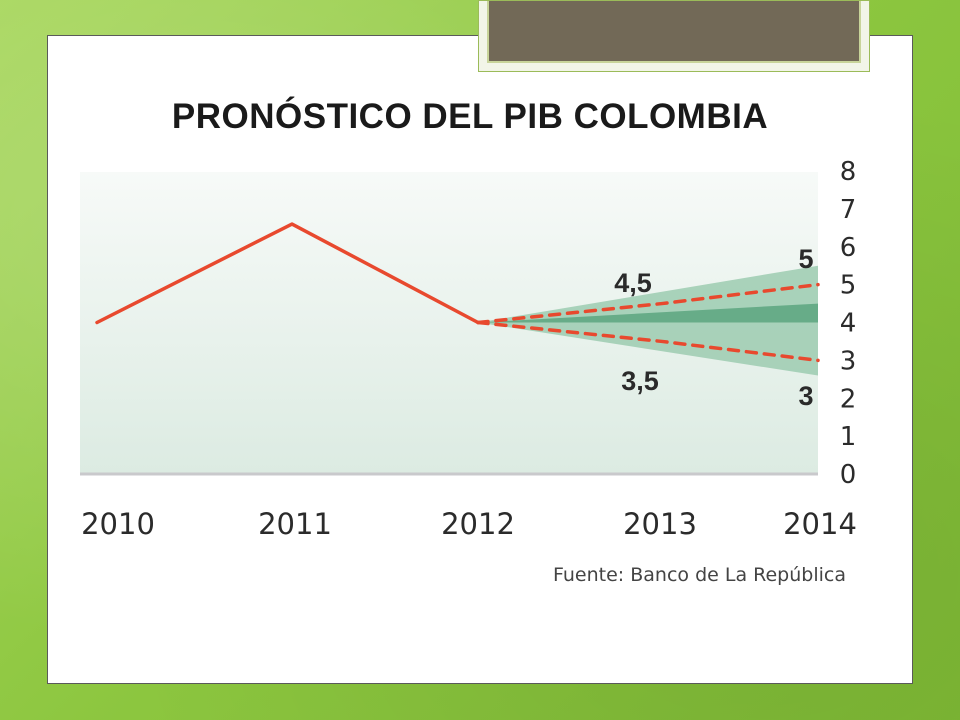 The width and height of the screenshot is (960, 720). What do you see at coordinates (848, 475) in the screenshot?
I see `y-tick-label: 0` at bounding box center [848, 475].